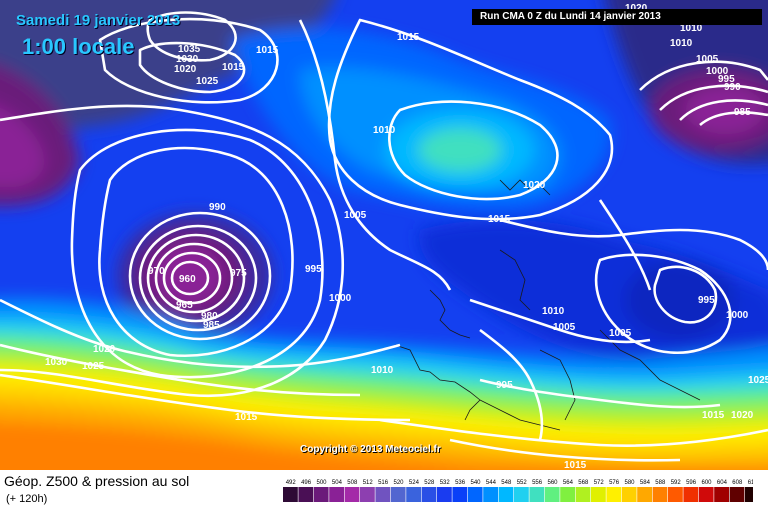 Image resolution: width=768 pixels, height=512 pixels. I want to click on copyright-notice: Copyright © 2013 Meteociel.fr, so click(370, 449).